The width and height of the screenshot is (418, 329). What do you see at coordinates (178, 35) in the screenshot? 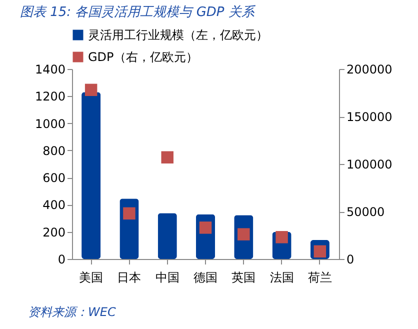
I see `legend-label: 灵活用工行业规模（左，亿欧元）` at bounding box center [178, 35].